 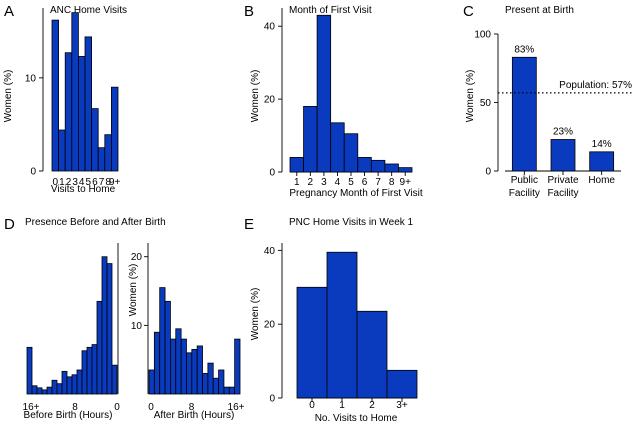 I want to click on panel-d-after-xtick-label: 0, so click(x=151, y=407).